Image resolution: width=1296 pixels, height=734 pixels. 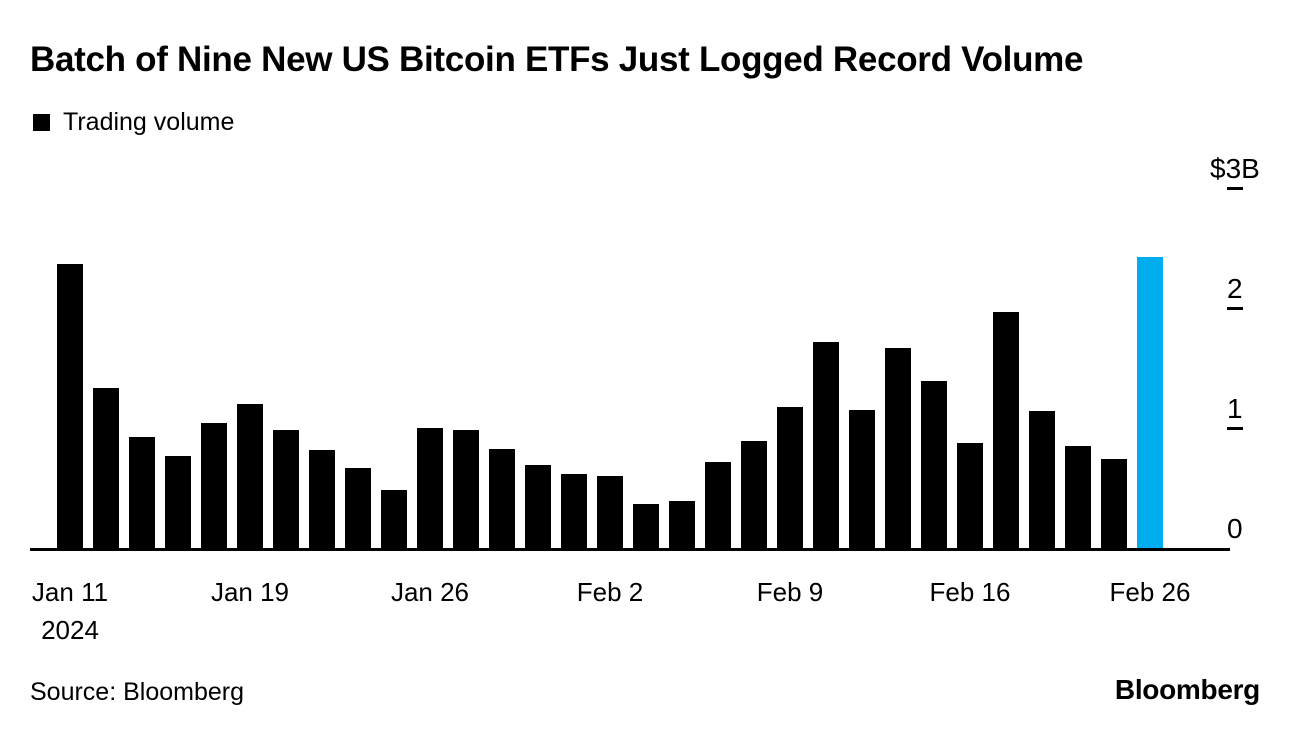 What do you see at coordinates (430, 592) in the screenshot?
I see `x-tick-label-jan-26: Jan 26` at bounding box center [430, 592].